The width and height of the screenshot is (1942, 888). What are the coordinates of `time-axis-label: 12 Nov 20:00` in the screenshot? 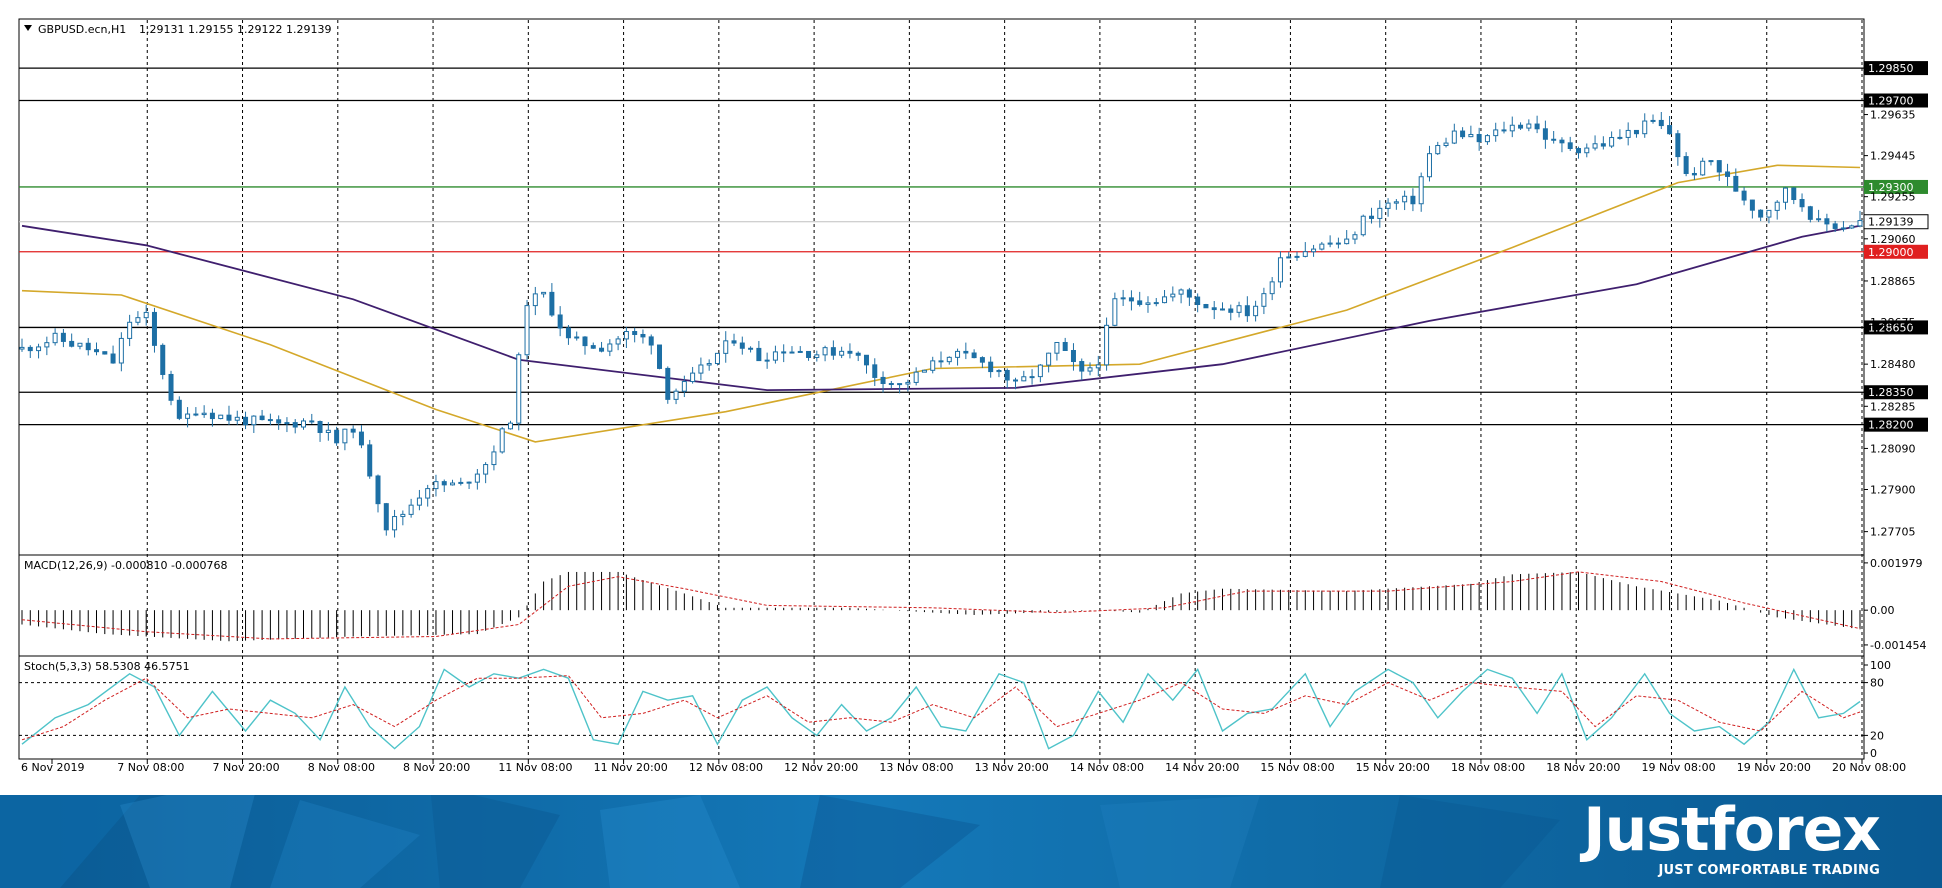 It's located at (821, 767).